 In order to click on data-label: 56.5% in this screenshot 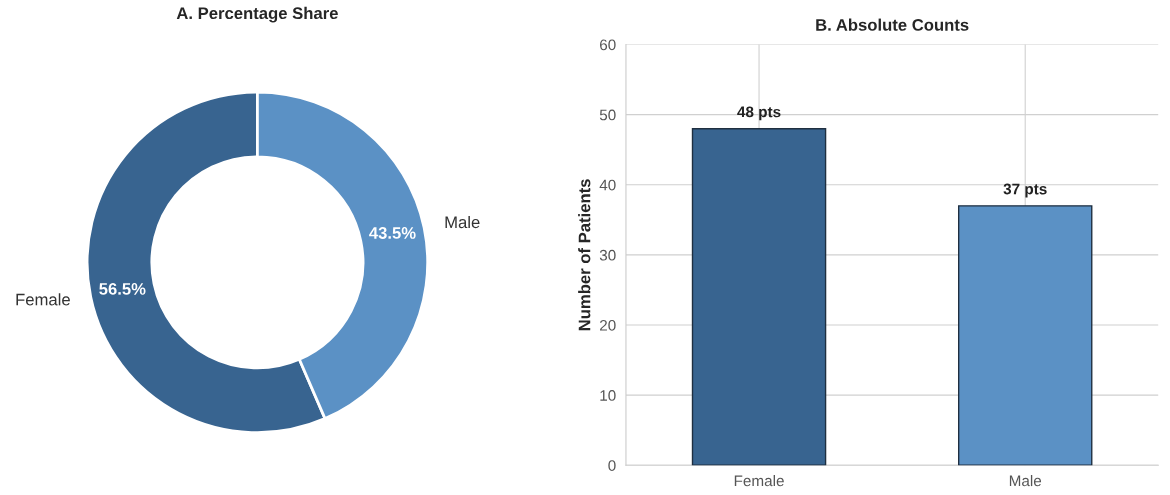, I will do `click(122, 288)`.